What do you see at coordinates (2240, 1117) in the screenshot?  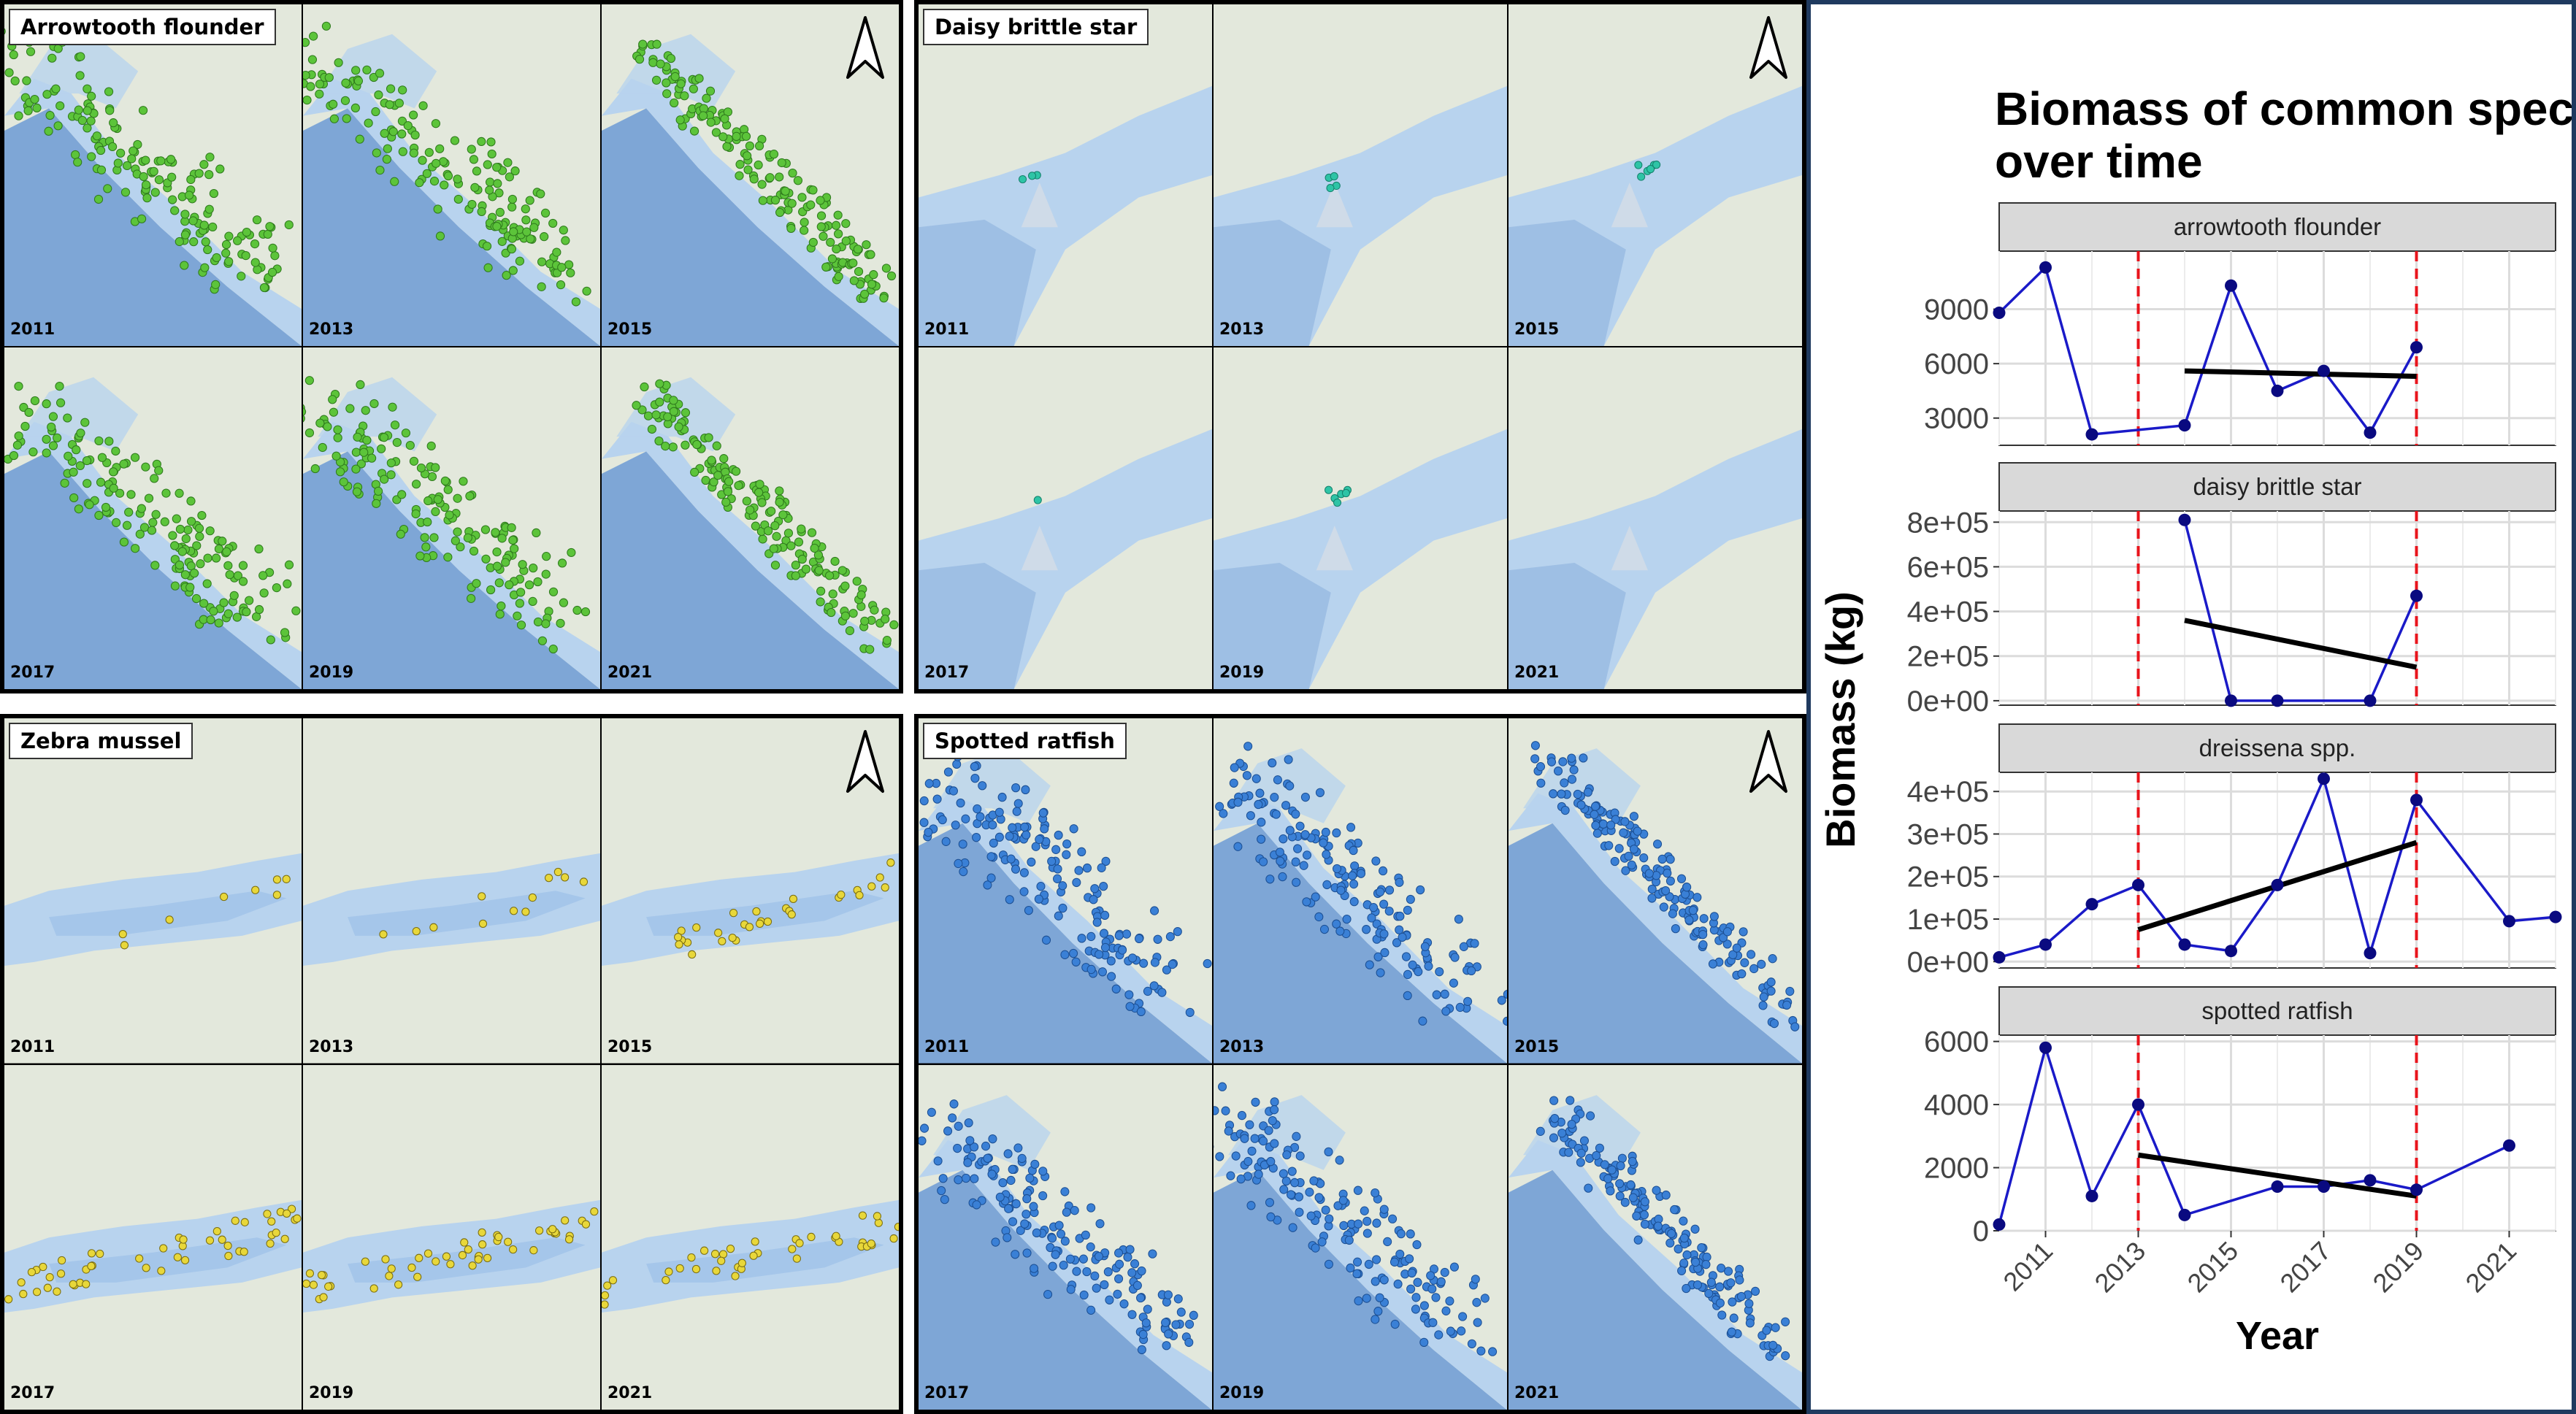 I see `facet-panel: spotted ratfish 0 2000 4000 6000` at bounding box center [2240, 1117].